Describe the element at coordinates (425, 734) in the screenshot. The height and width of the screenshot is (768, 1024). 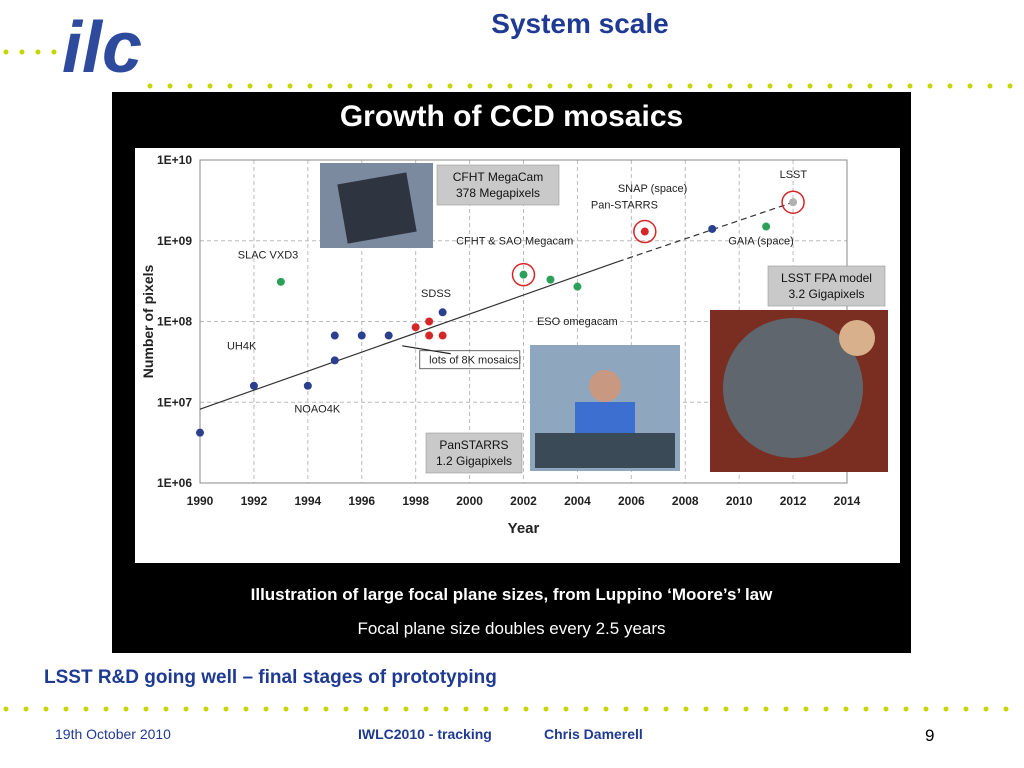
I see `footer-event: IWLC2010 - tracking` at that location.